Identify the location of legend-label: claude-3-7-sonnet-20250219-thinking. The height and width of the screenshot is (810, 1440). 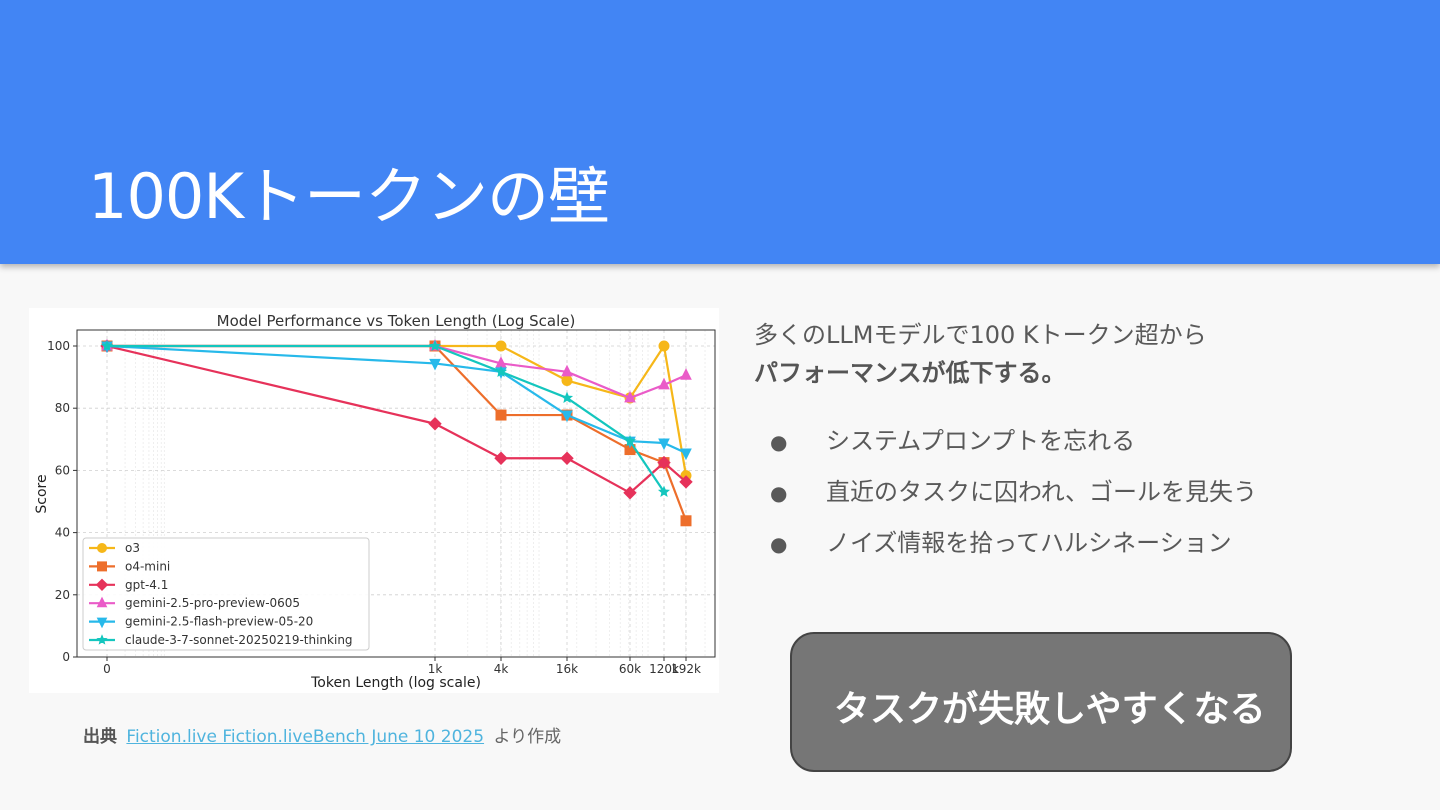
(239, 640).